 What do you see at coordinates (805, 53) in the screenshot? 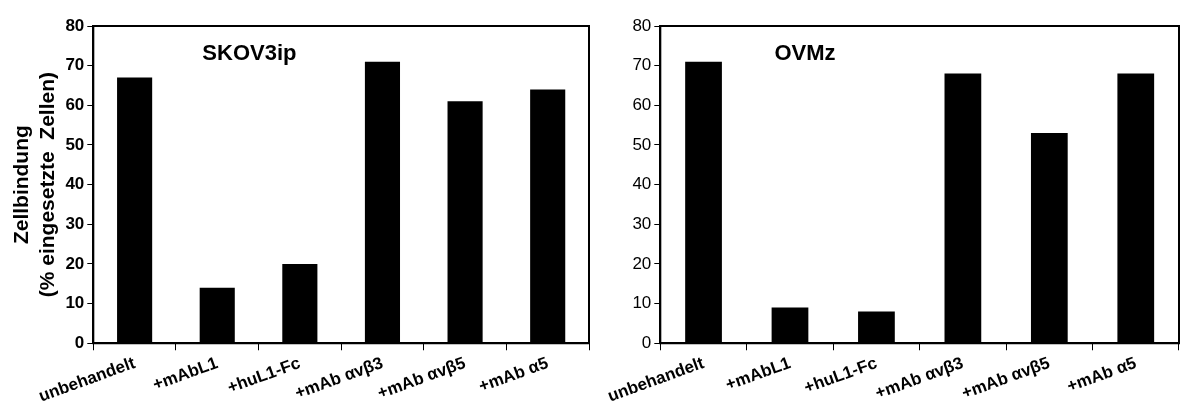
I see `text: OVMz` at bounding box center [805, 53].